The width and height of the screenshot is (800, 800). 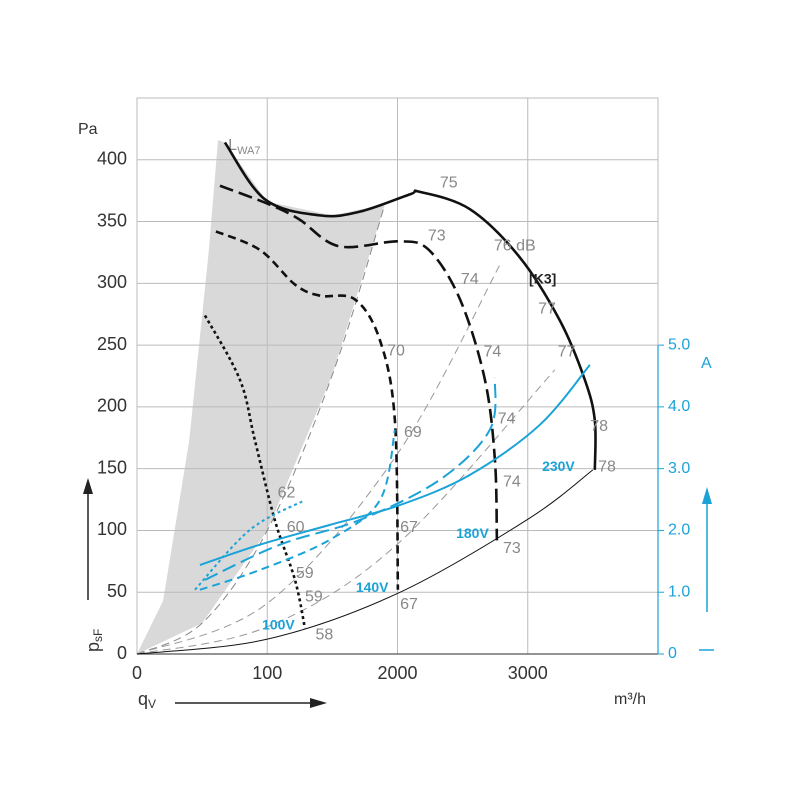 I want to click on x-tick-label: 100, so click(x=267, y=673).